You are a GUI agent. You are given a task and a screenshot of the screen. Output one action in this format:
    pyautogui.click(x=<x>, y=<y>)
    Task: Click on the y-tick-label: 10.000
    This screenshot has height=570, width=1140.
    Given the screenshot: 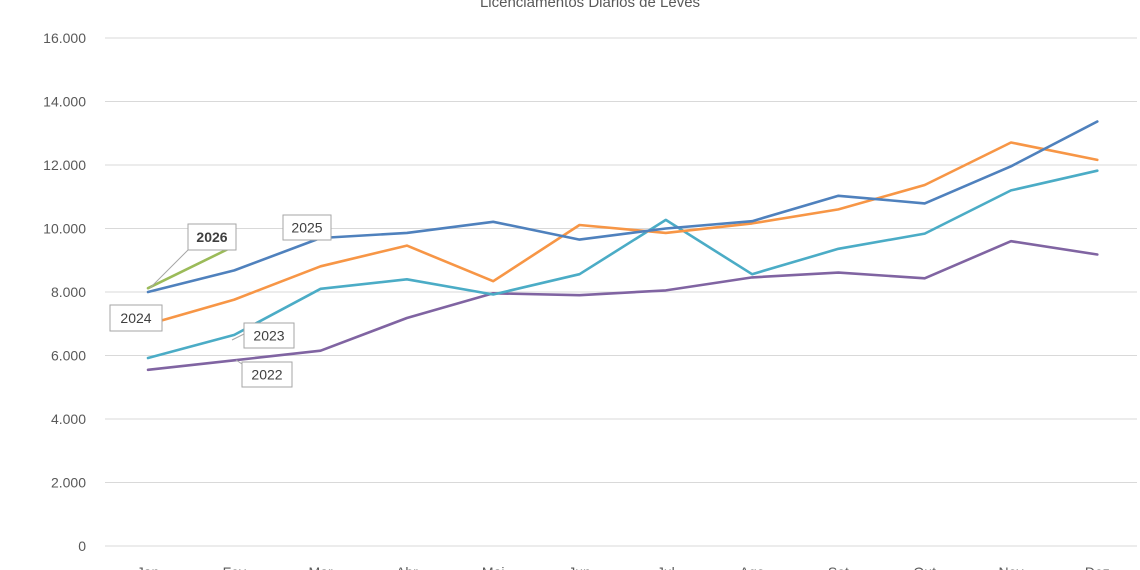 What is the action you would take?
    pyautogui.click(x=64, y=229)
    